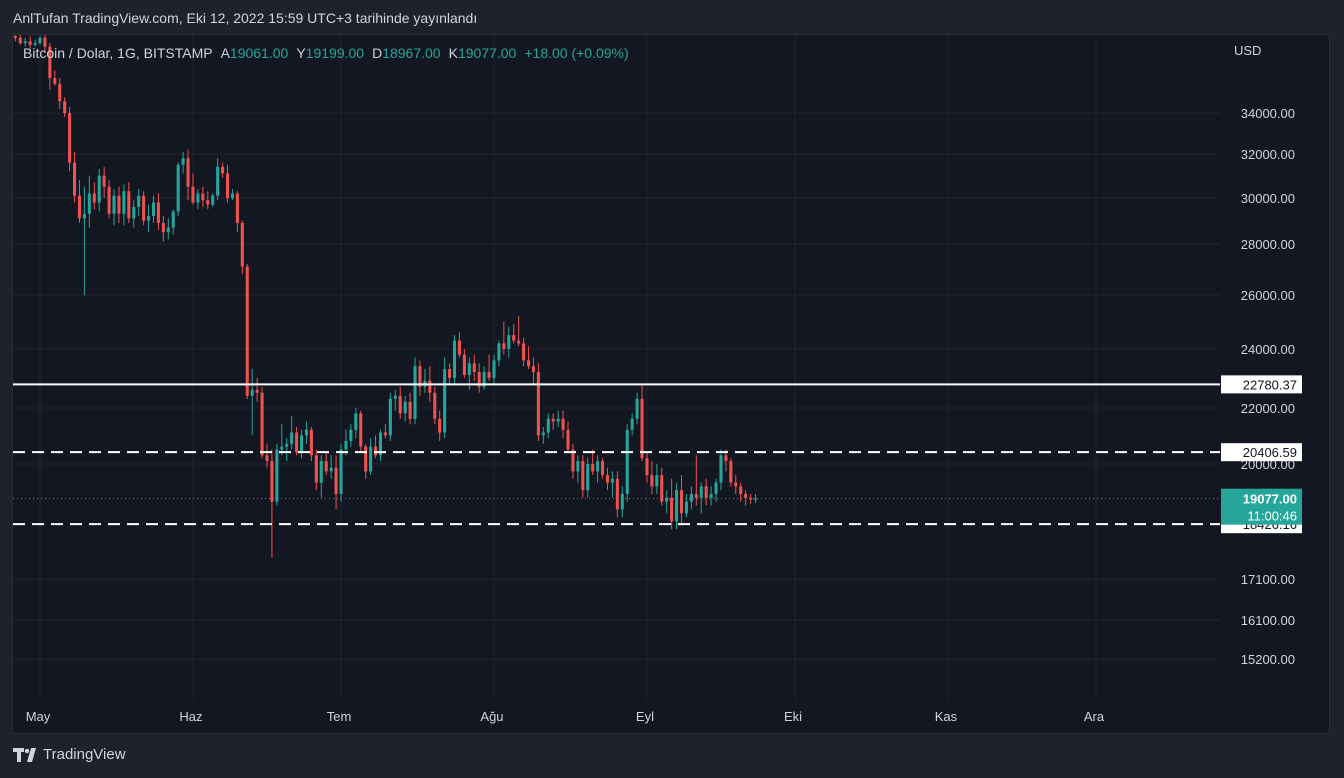 The width and height of the screenshot is (1344, 778). What do you see at coordinates (1270, 452) in the screenshot?
I see `svg-text: 20406.59` at bounding box center [1270, 452].